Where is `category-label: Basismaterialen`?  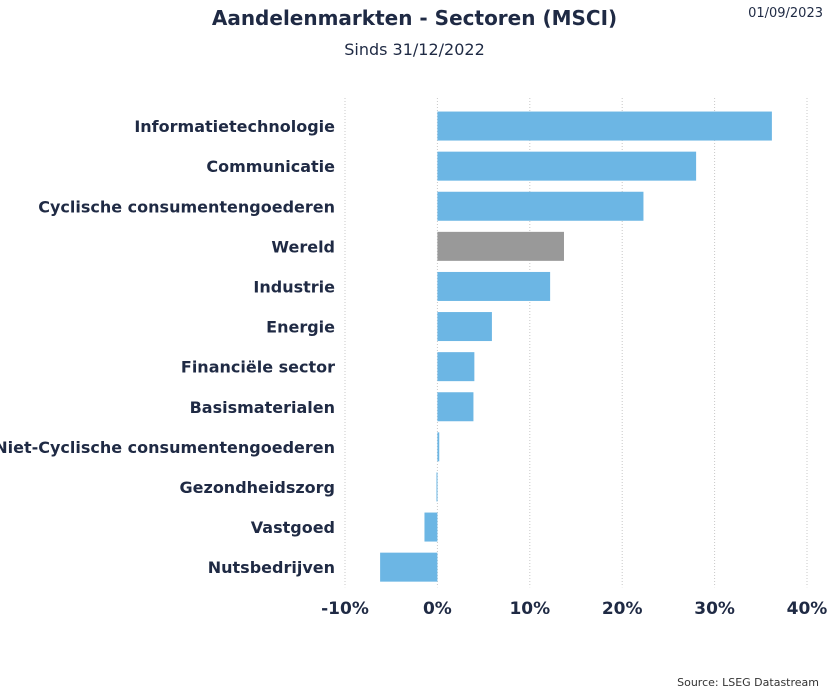 category-label: Basismaterialen is located at coordinates (262, 407).